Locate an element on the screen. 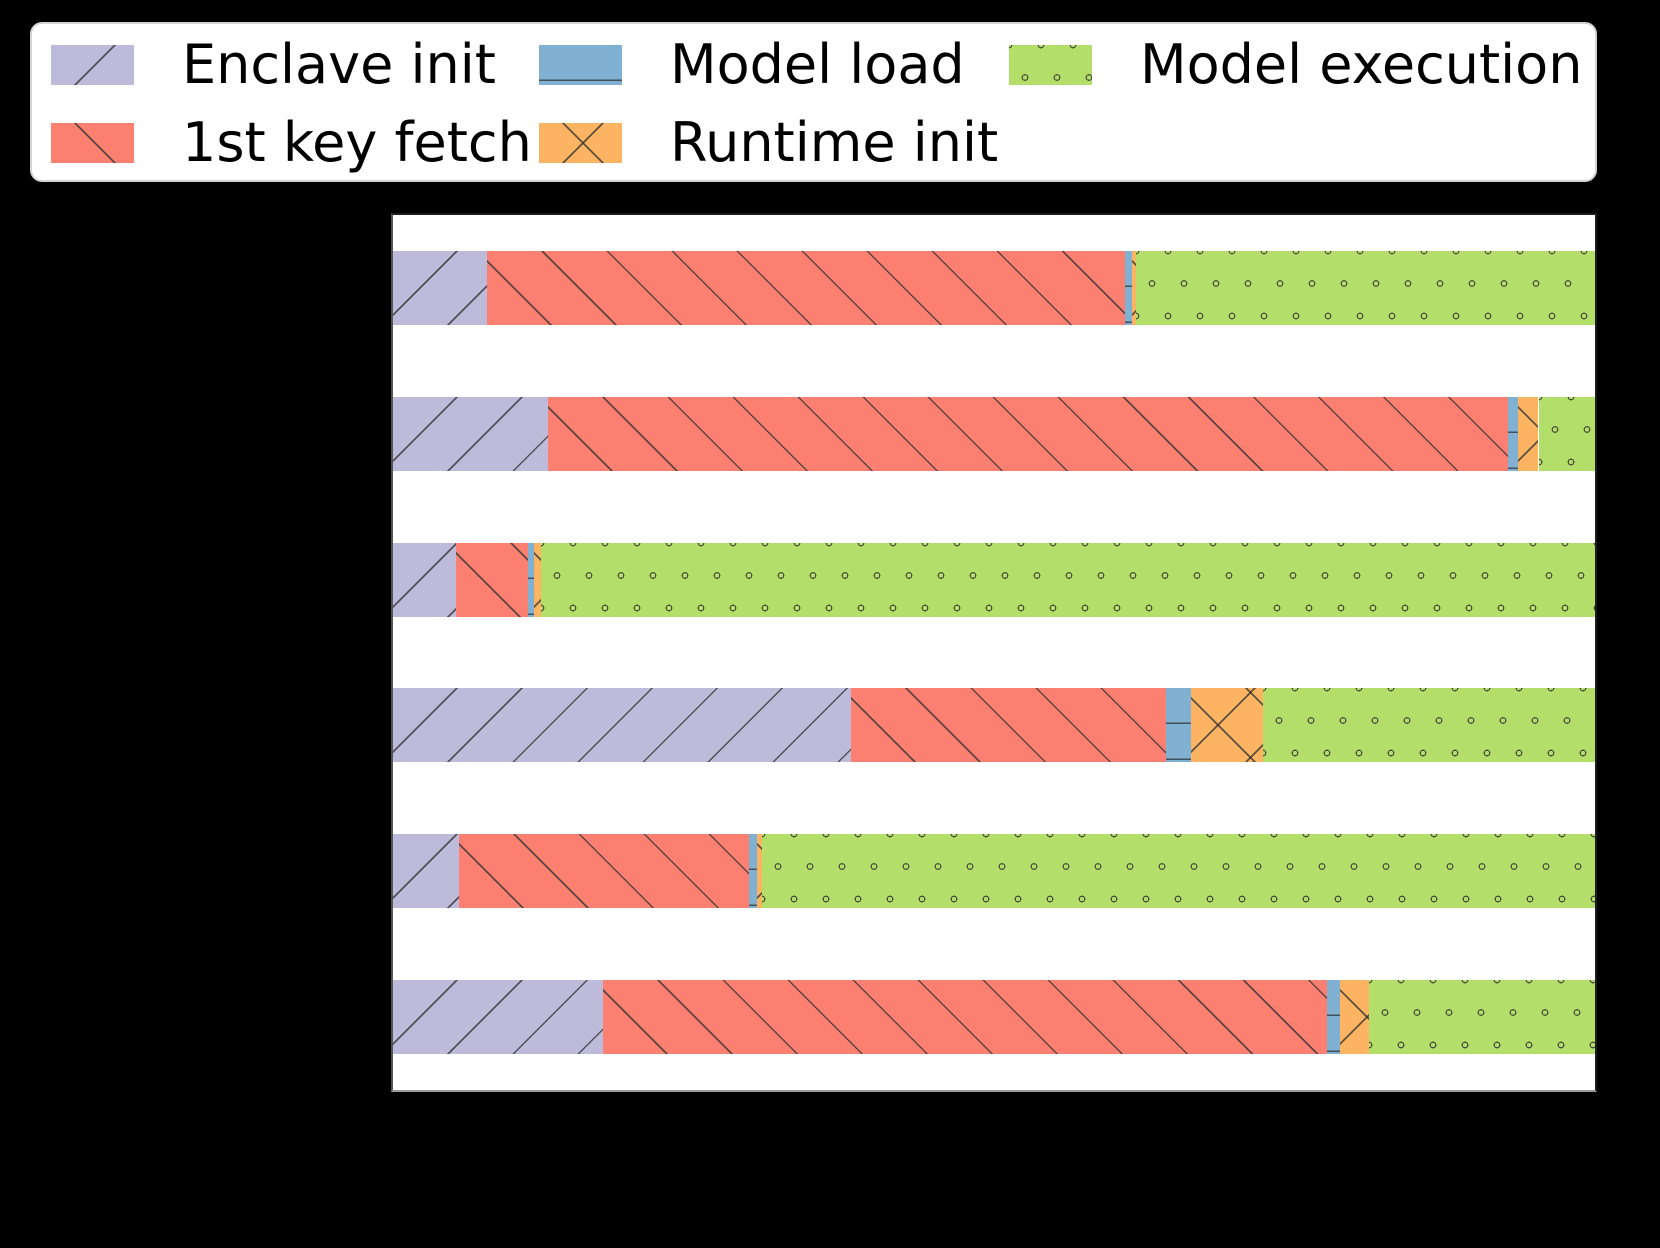 Image resolution: width=1660 pixels, height=1248 pixels. legend-column-1: Enclave init 1st key fetch is located at coordinates (291, 97).